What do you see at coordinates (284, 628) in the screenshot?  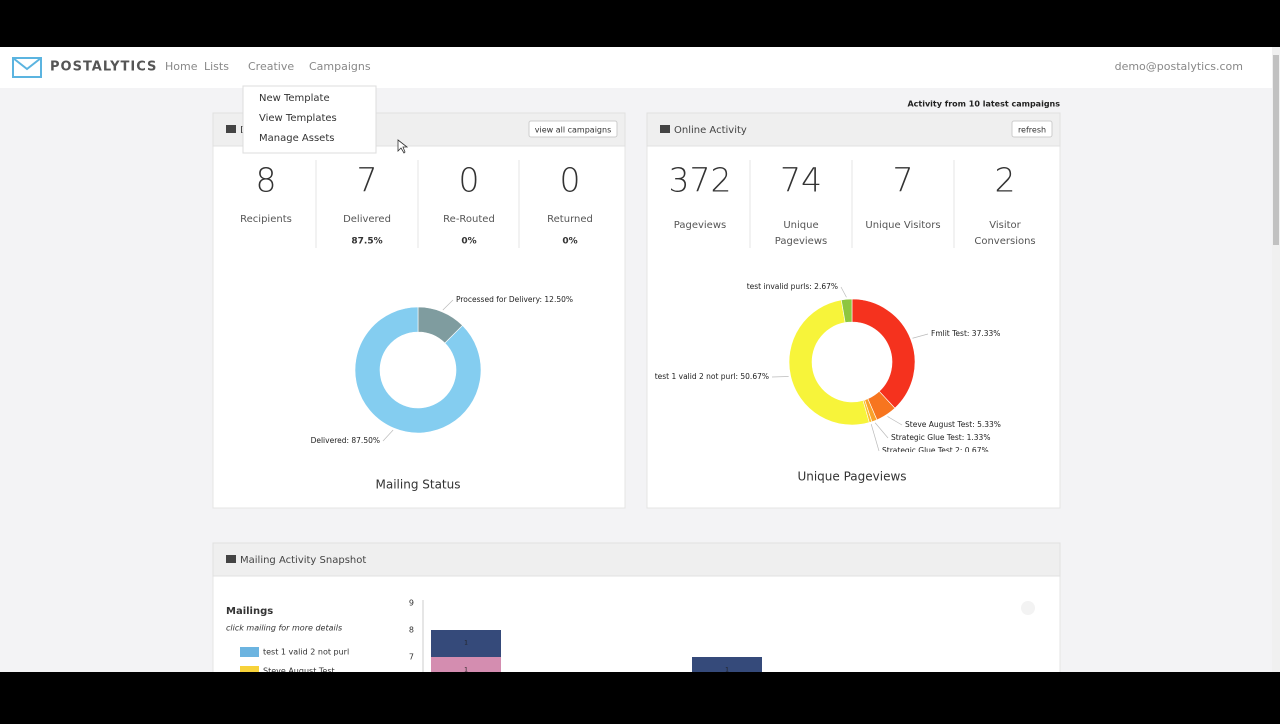 I see `mailings-hint: click mailing for more details` at bounding box center [284, 628].